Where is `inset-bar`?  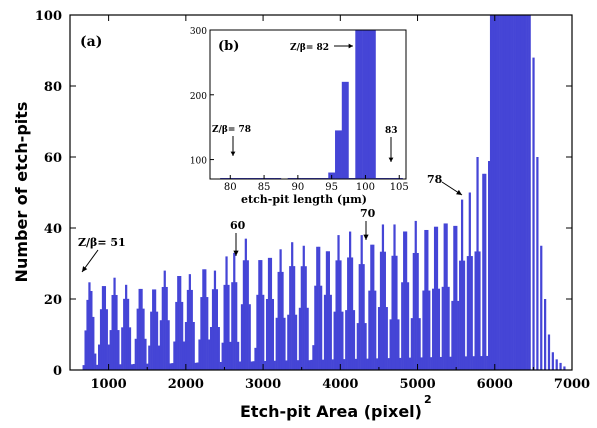 inset-bar is located at coordinates (366, 104).